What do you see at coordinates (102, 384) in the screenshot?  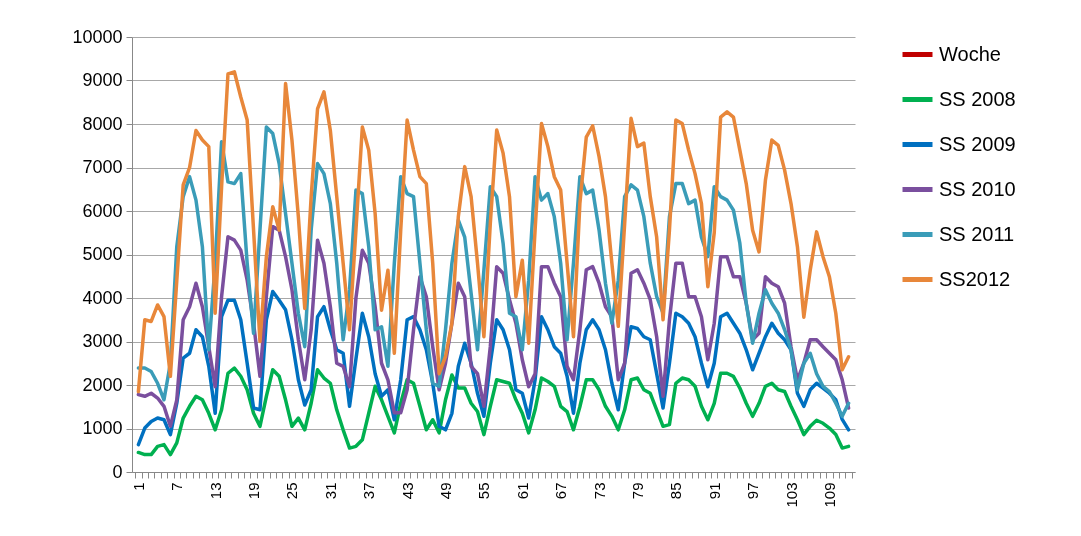 I see `y-tick-label: 2000` at bounding box center [102, 384].